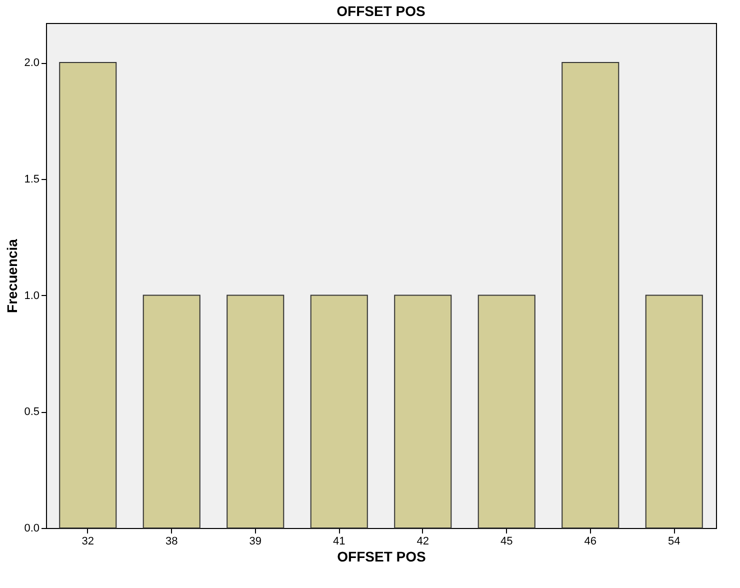 The width and height of the screenshot is (740, 588). What do you see at coordinates (506, 542) in the screenshot?
I see `x-tick-label: 45` at bounding box center [506, 542].